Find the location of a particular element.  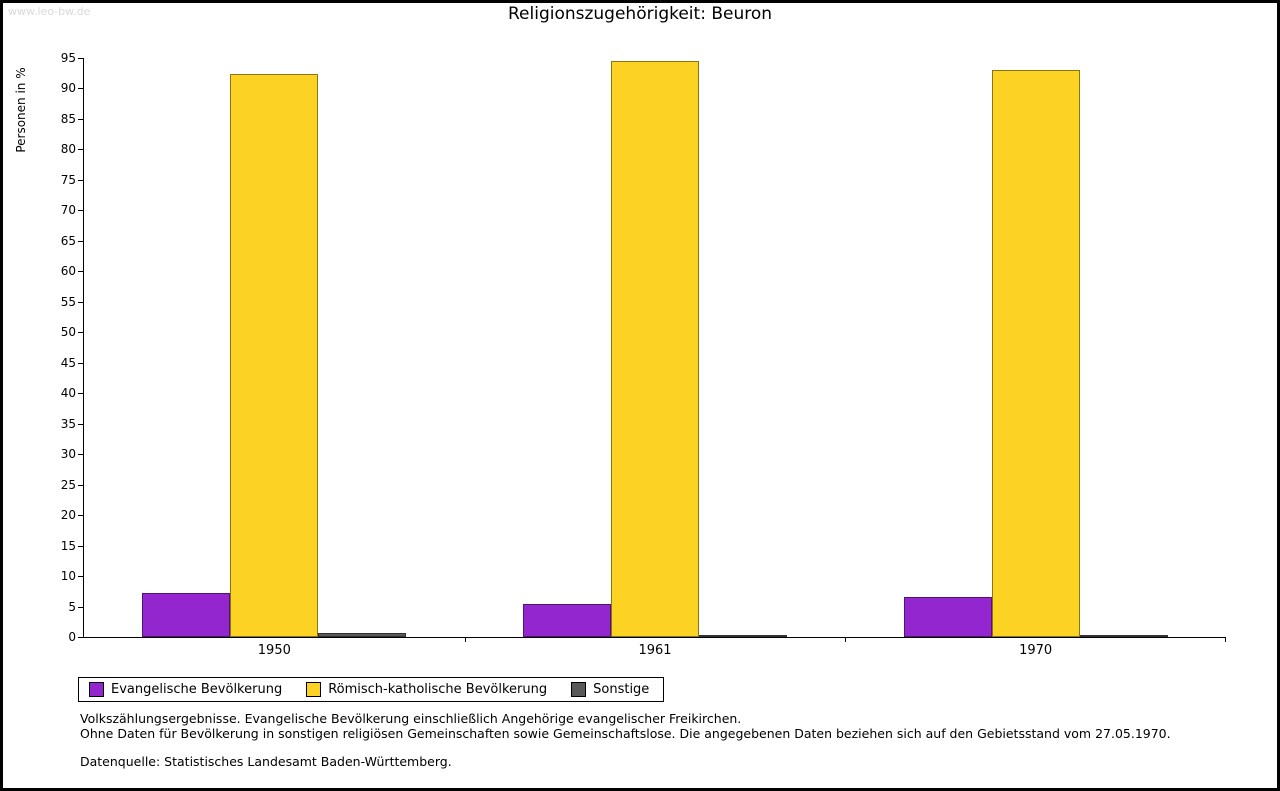

x-tick-label: 1970 is located at coordinates (1036, 650).